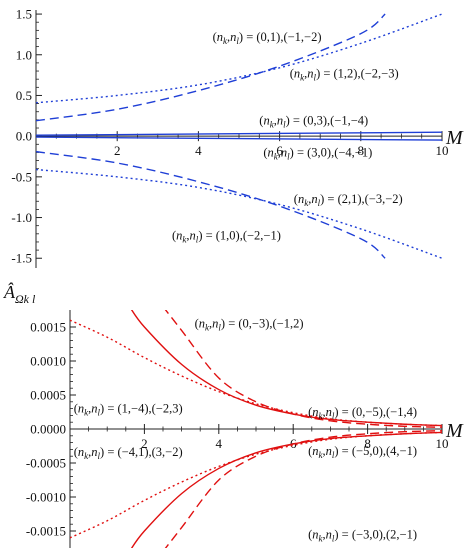 The image size is (474, 550). Describe the element at coordinates (128, 453) in the screenshot. I see `curve-annotation: (nk,nl) = (−4,1),(3,−2)` at that location.